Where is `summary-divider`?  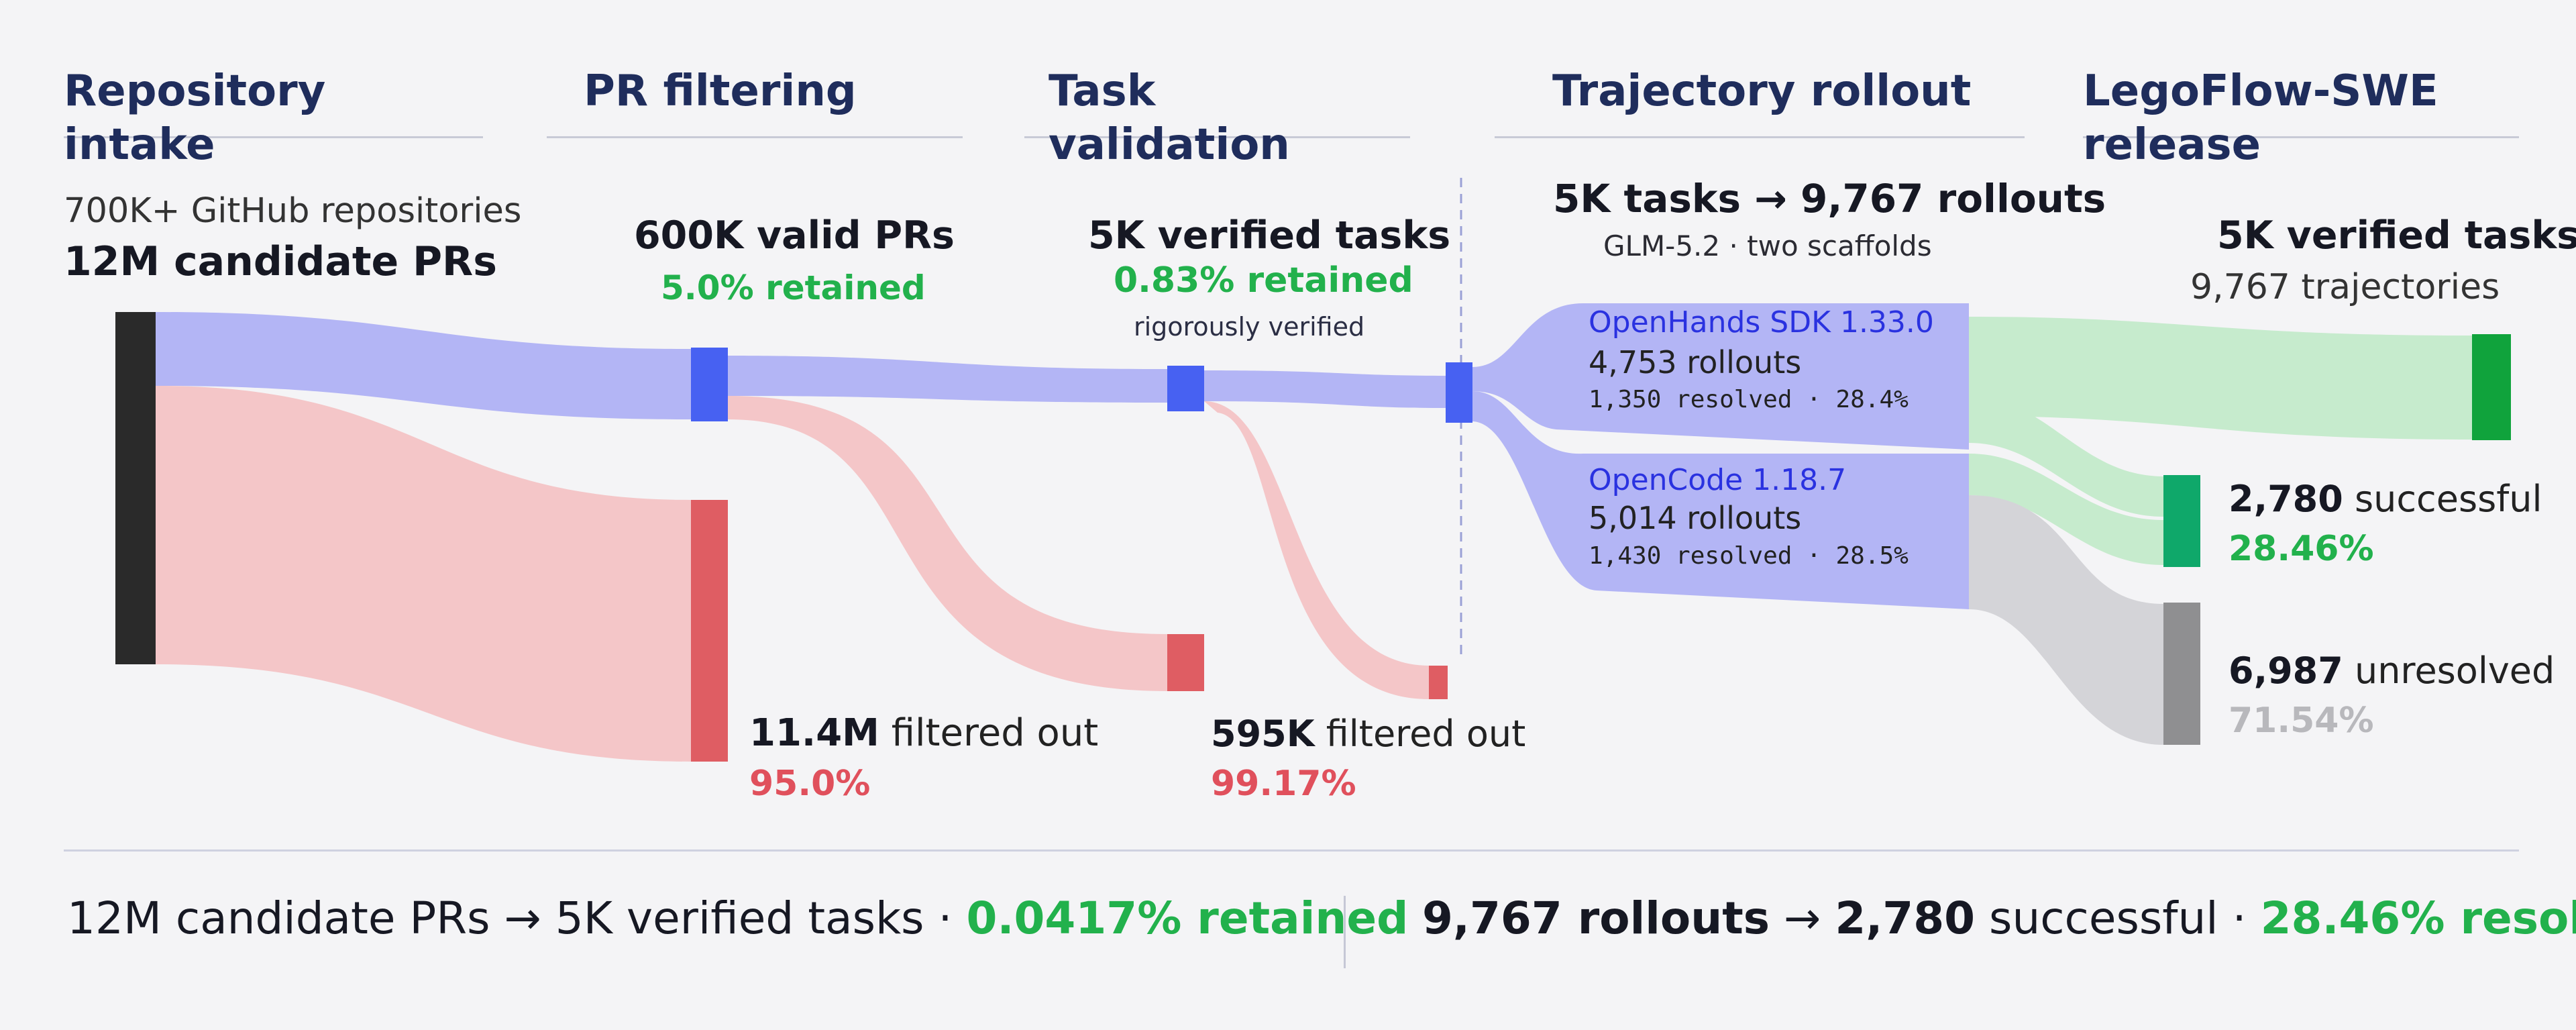
summary-divider is located at coordinates (1291, 850).